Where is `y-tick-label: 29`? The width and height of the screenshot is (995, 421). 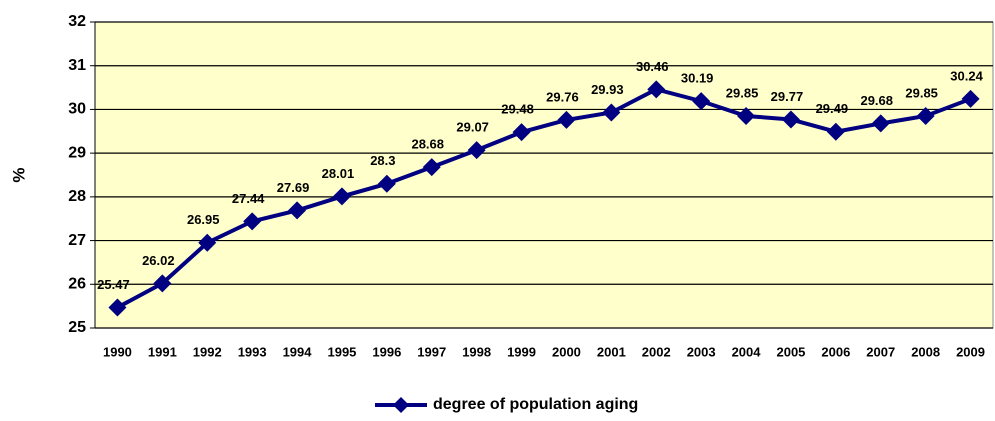
y-tick-label: 29 is located at coordinates (77, 152).